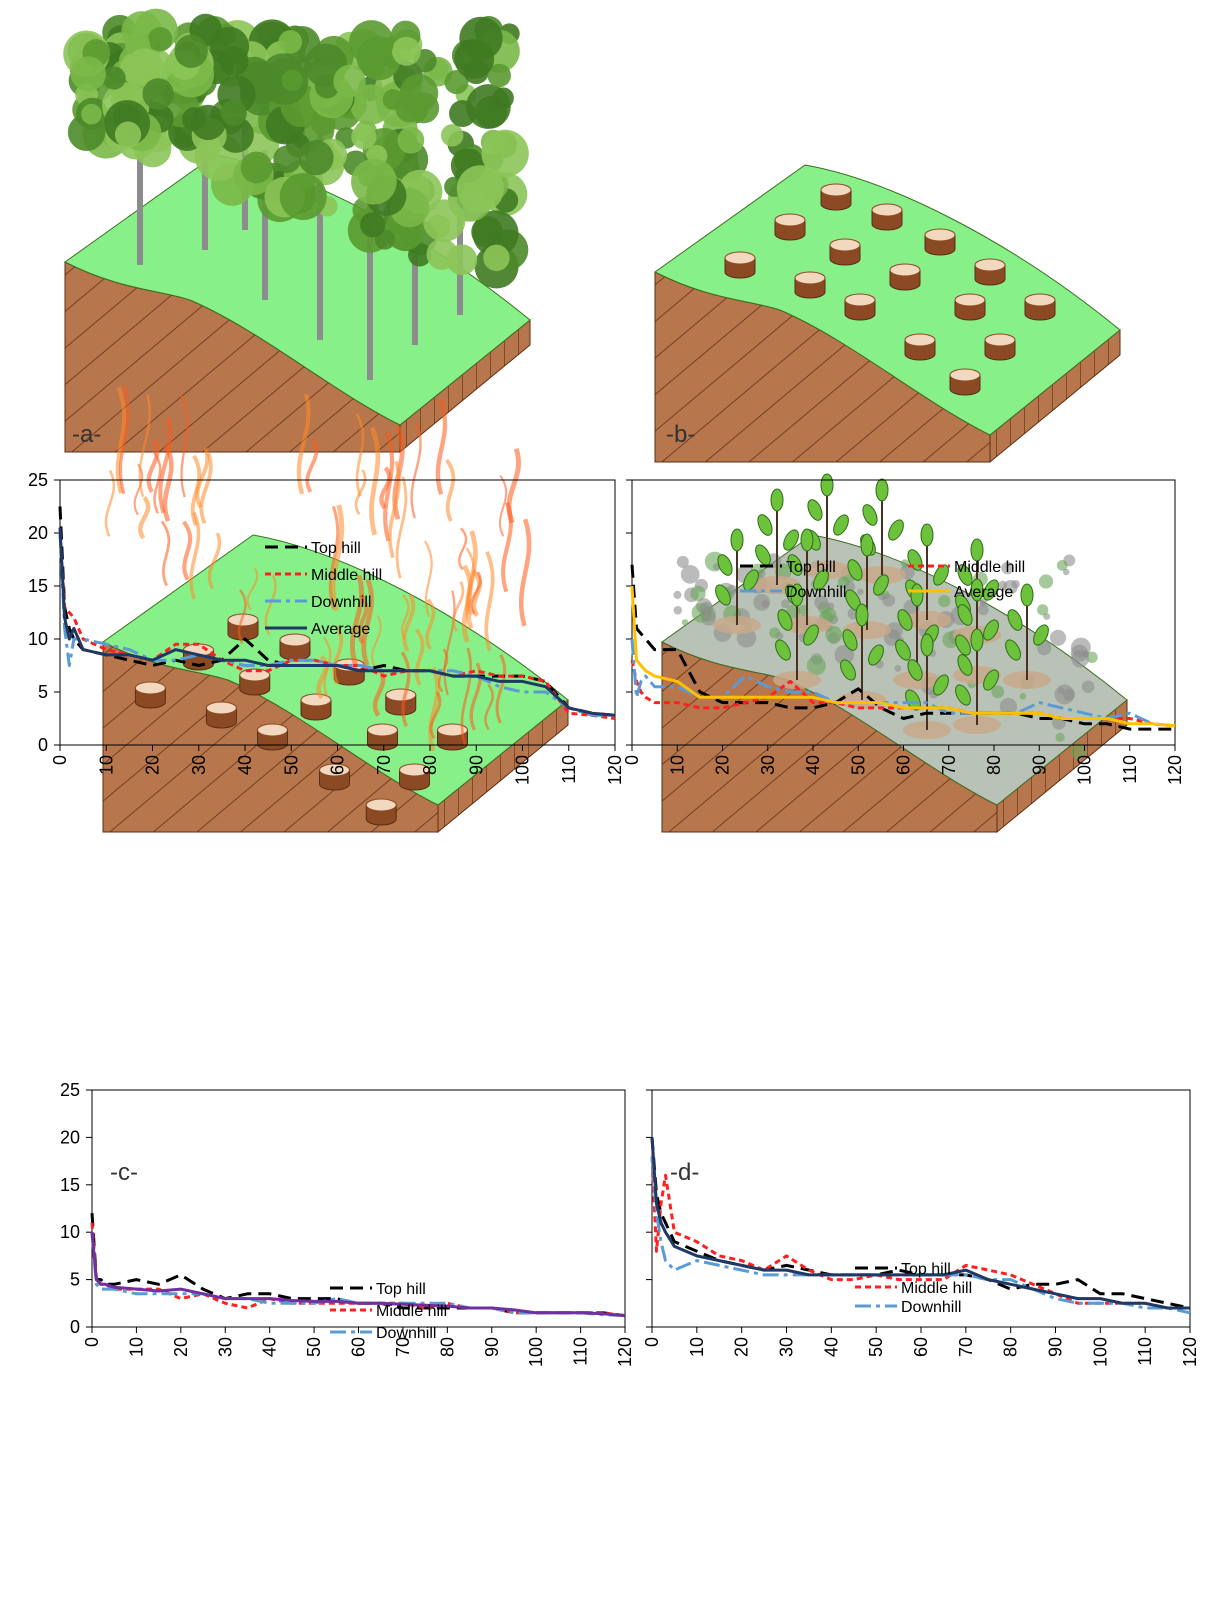 This screenshot has width=1223, height=1600. I want to click on panel-label: -a-, so click(86, 434).